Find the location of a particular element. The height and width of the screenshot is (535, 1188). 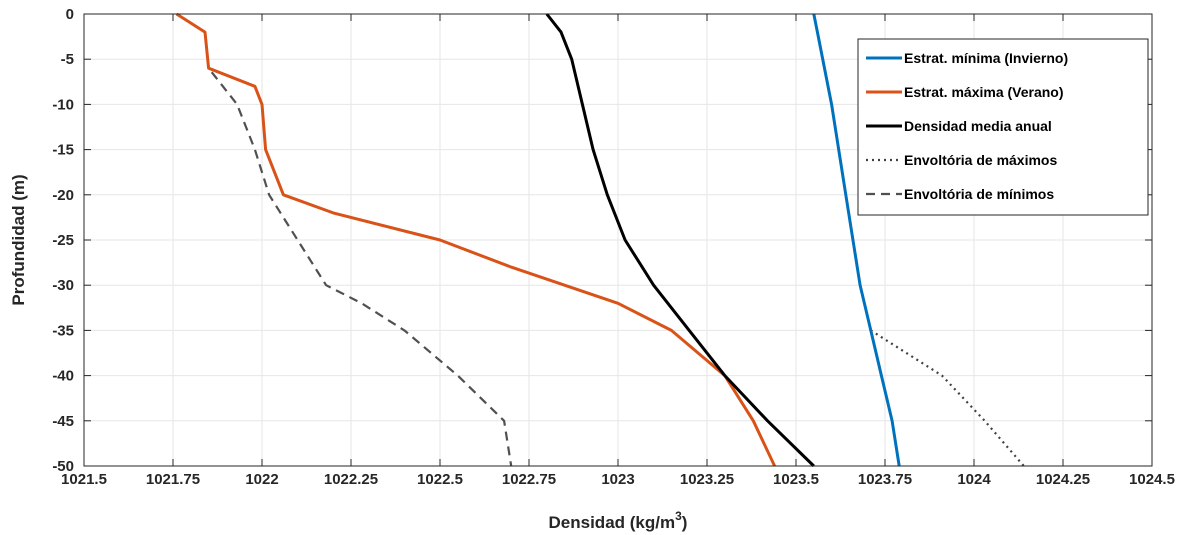

y-tick-label: -5 is located at coordinates (67, 59).